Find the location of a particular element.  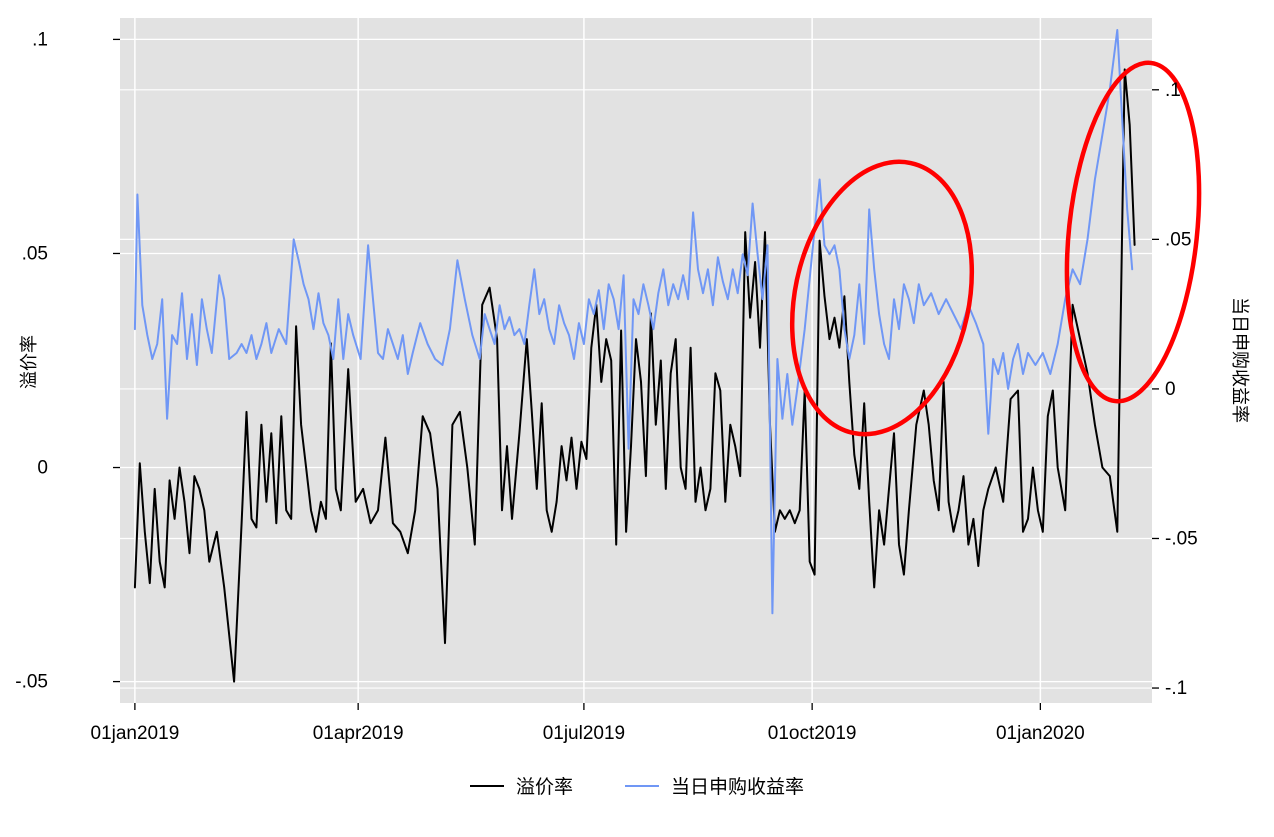

left-tick-label: .1 is located at coordinates (40, 39).